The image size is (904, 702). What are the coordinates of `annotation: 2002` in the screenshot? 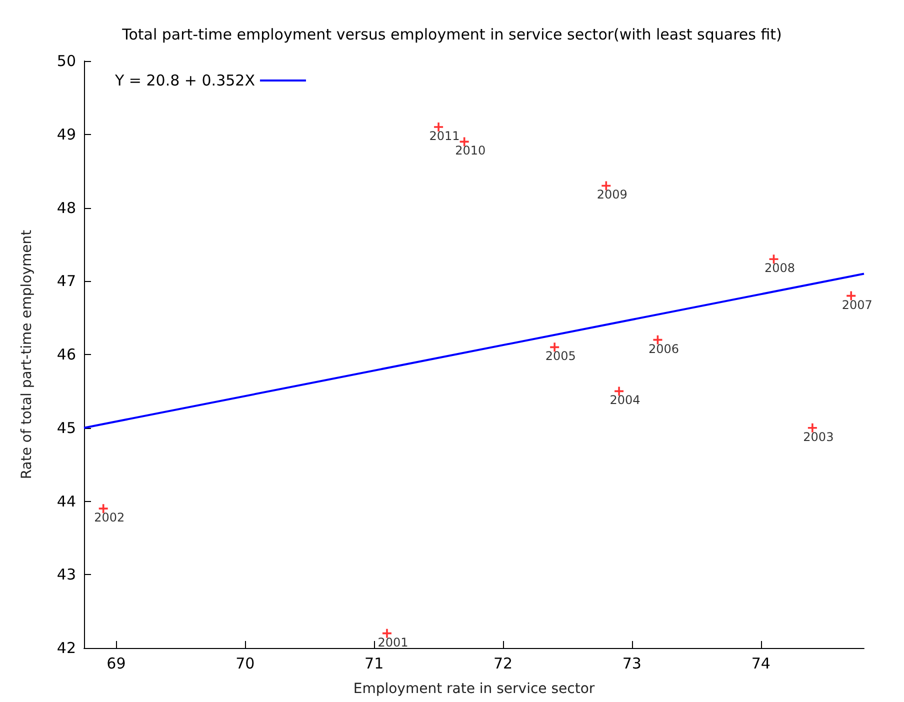 It's located at (109, 517).